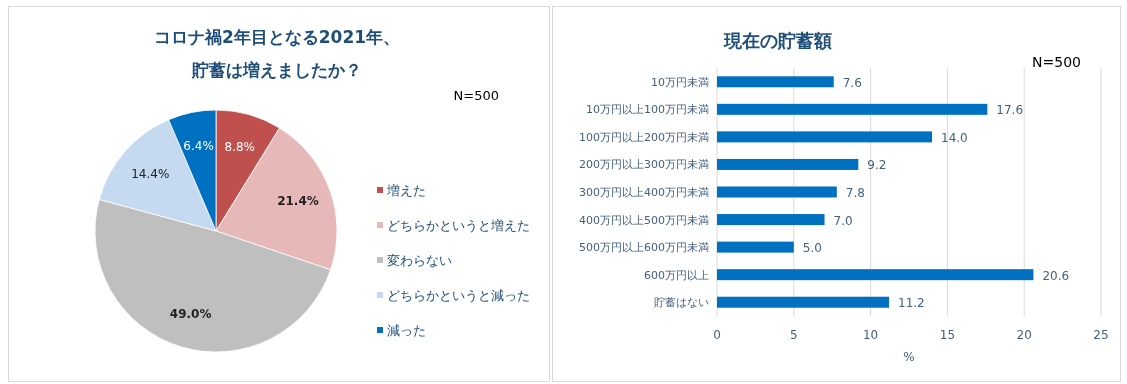 The height and width of the screenshot is (384, 1127). What do you see at coordinates (406, 330) in the screenshot?
I see `legend-label: 減った` at bounding box center [406, 330].